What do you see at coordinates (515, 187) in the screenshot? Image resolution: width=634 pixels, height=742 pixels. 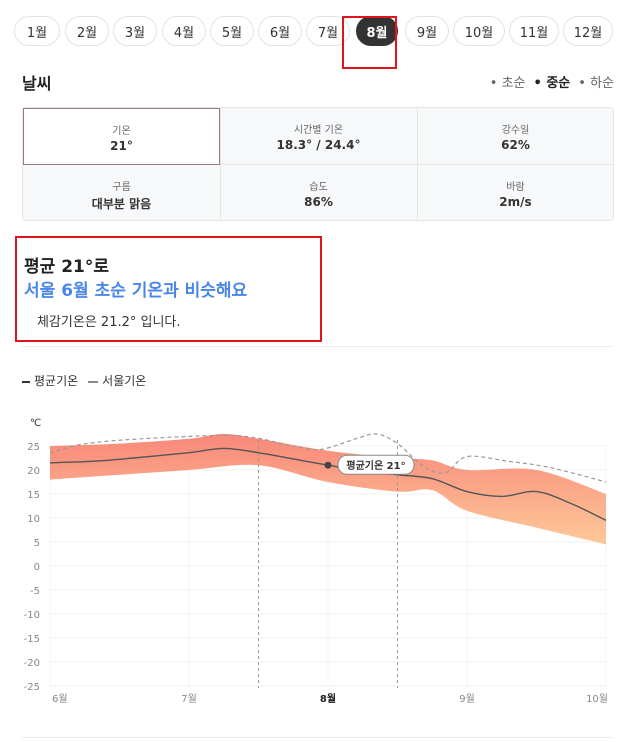 I see `stat-label: 바람` at bounding box center [515, 187].